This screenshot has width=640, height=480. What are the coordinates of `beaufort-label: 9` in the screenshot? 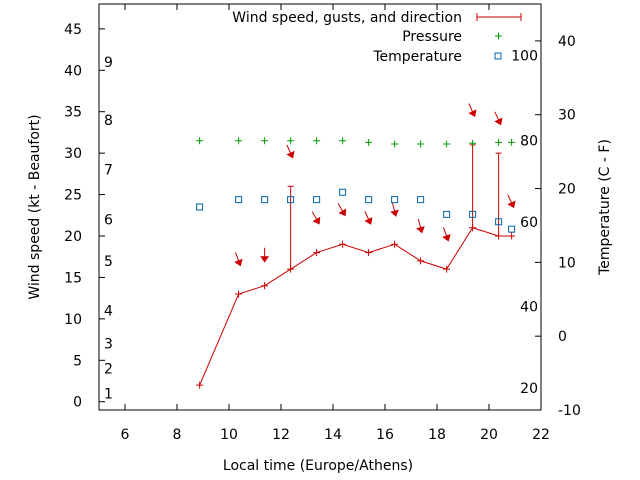 It's located at (108, 63).